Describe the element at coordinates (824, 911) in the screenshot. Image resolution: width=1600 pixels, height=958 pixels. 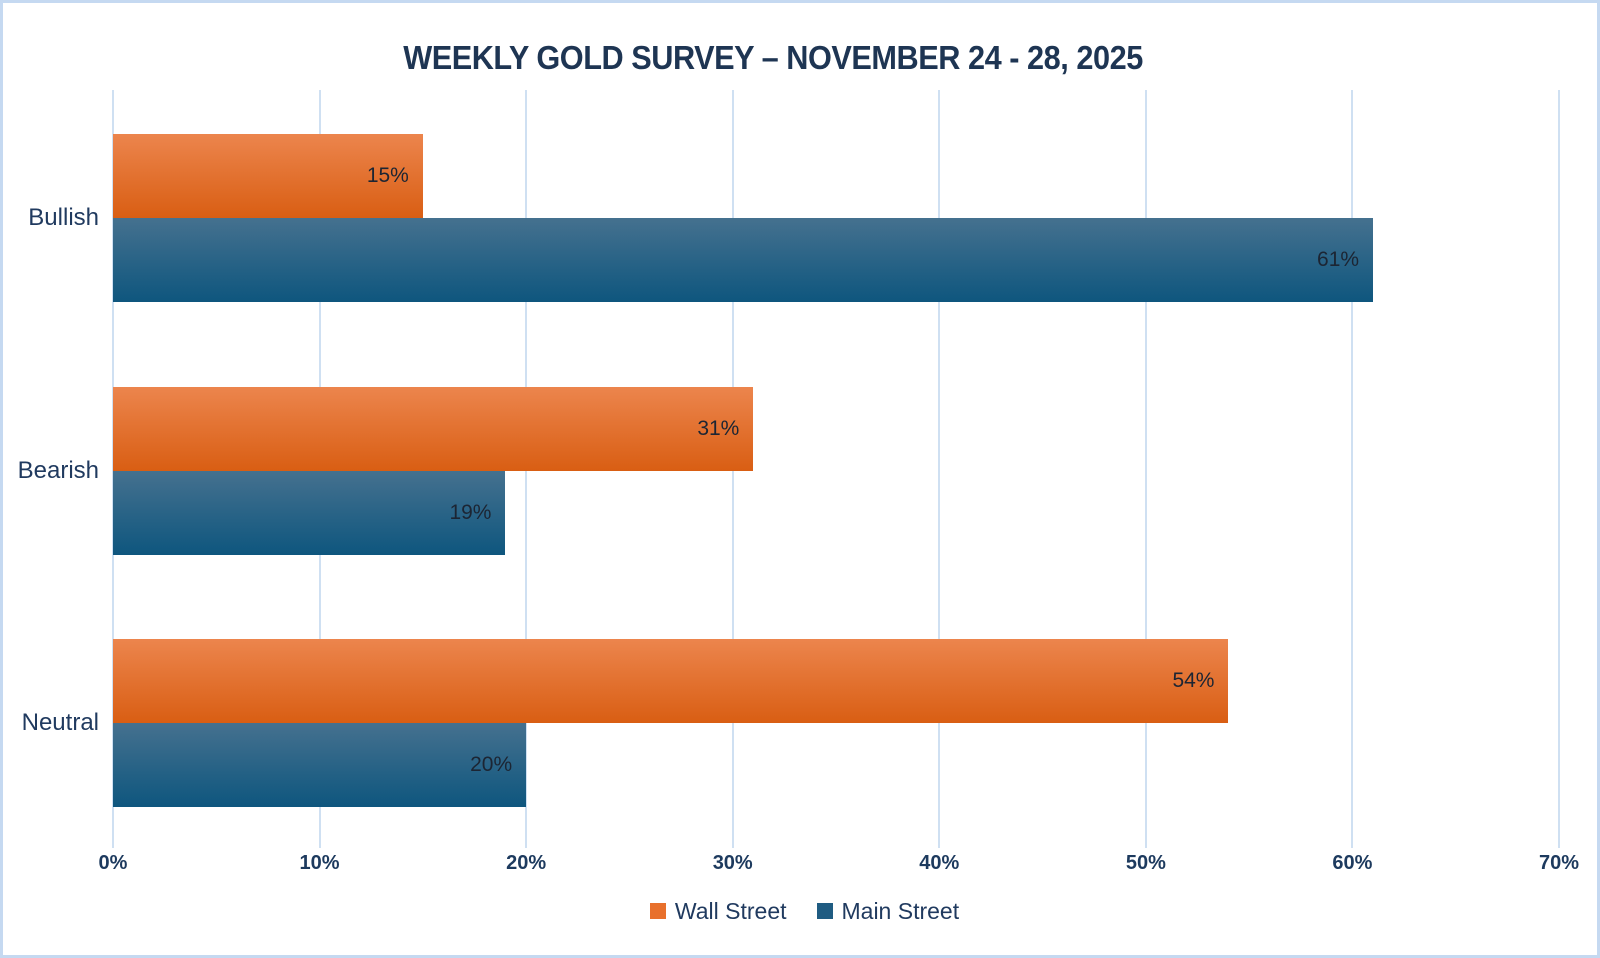
I see `legend-swatch-main-street` at that location.